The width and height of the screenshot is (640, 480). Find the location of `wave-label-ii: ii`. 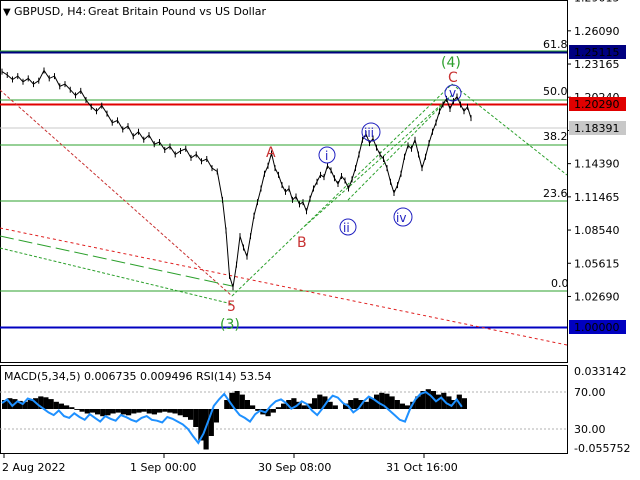

wave-label-ii: ii is located at coordinates (346, 228).